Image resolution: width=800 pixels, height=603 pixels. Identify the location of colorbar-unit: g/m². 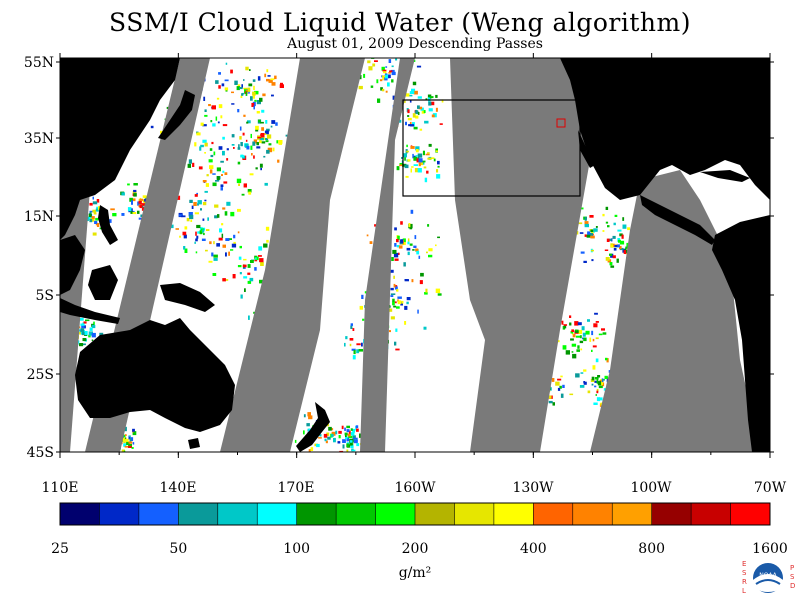
(415, 573).